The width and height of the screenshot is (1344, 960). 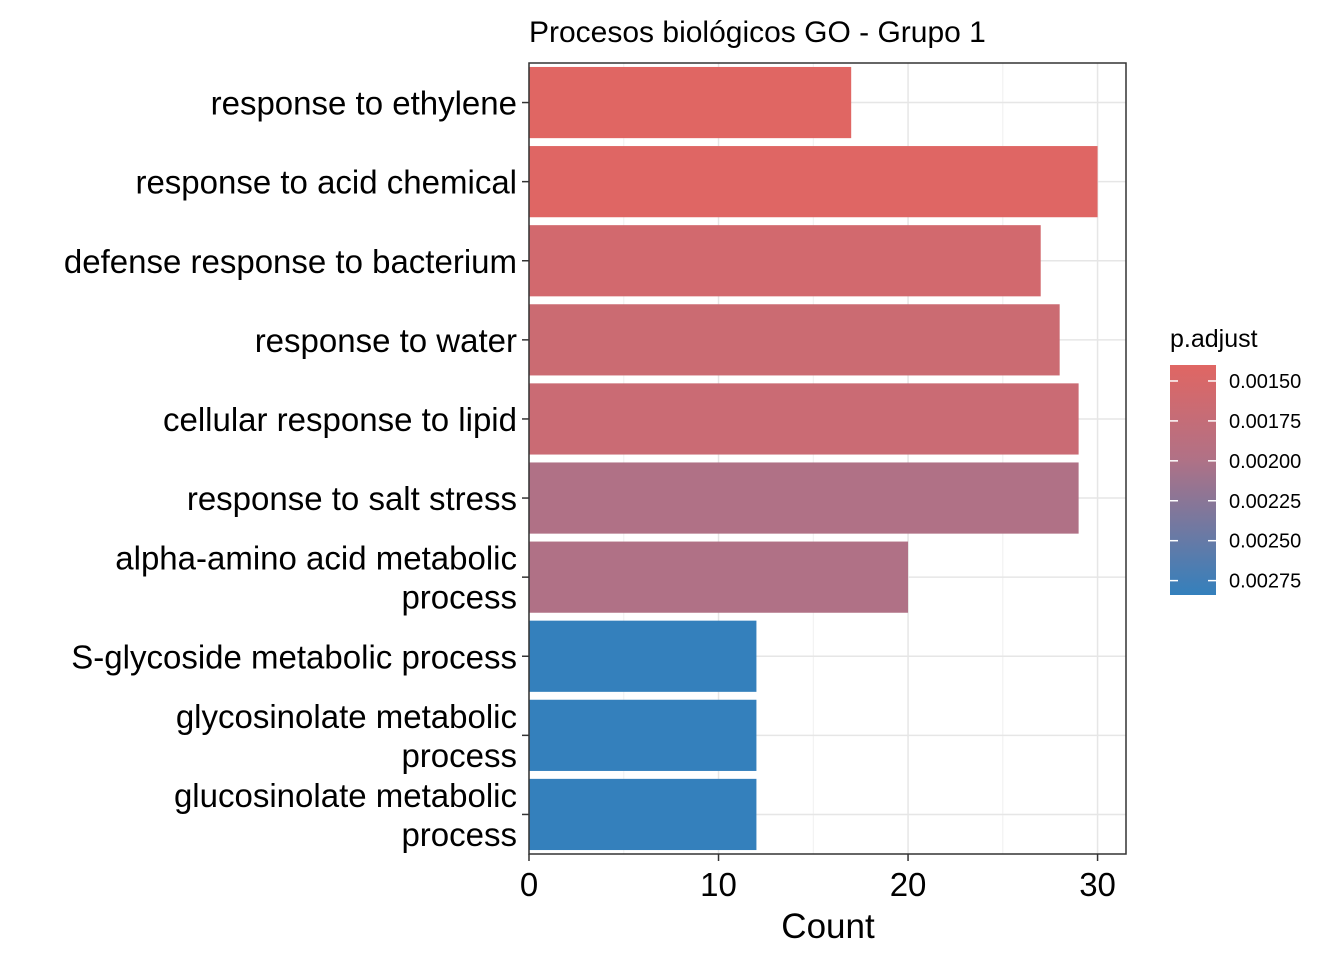 I want to click on legend-tick-label: 0.00275, so click(x=1265, y=582).